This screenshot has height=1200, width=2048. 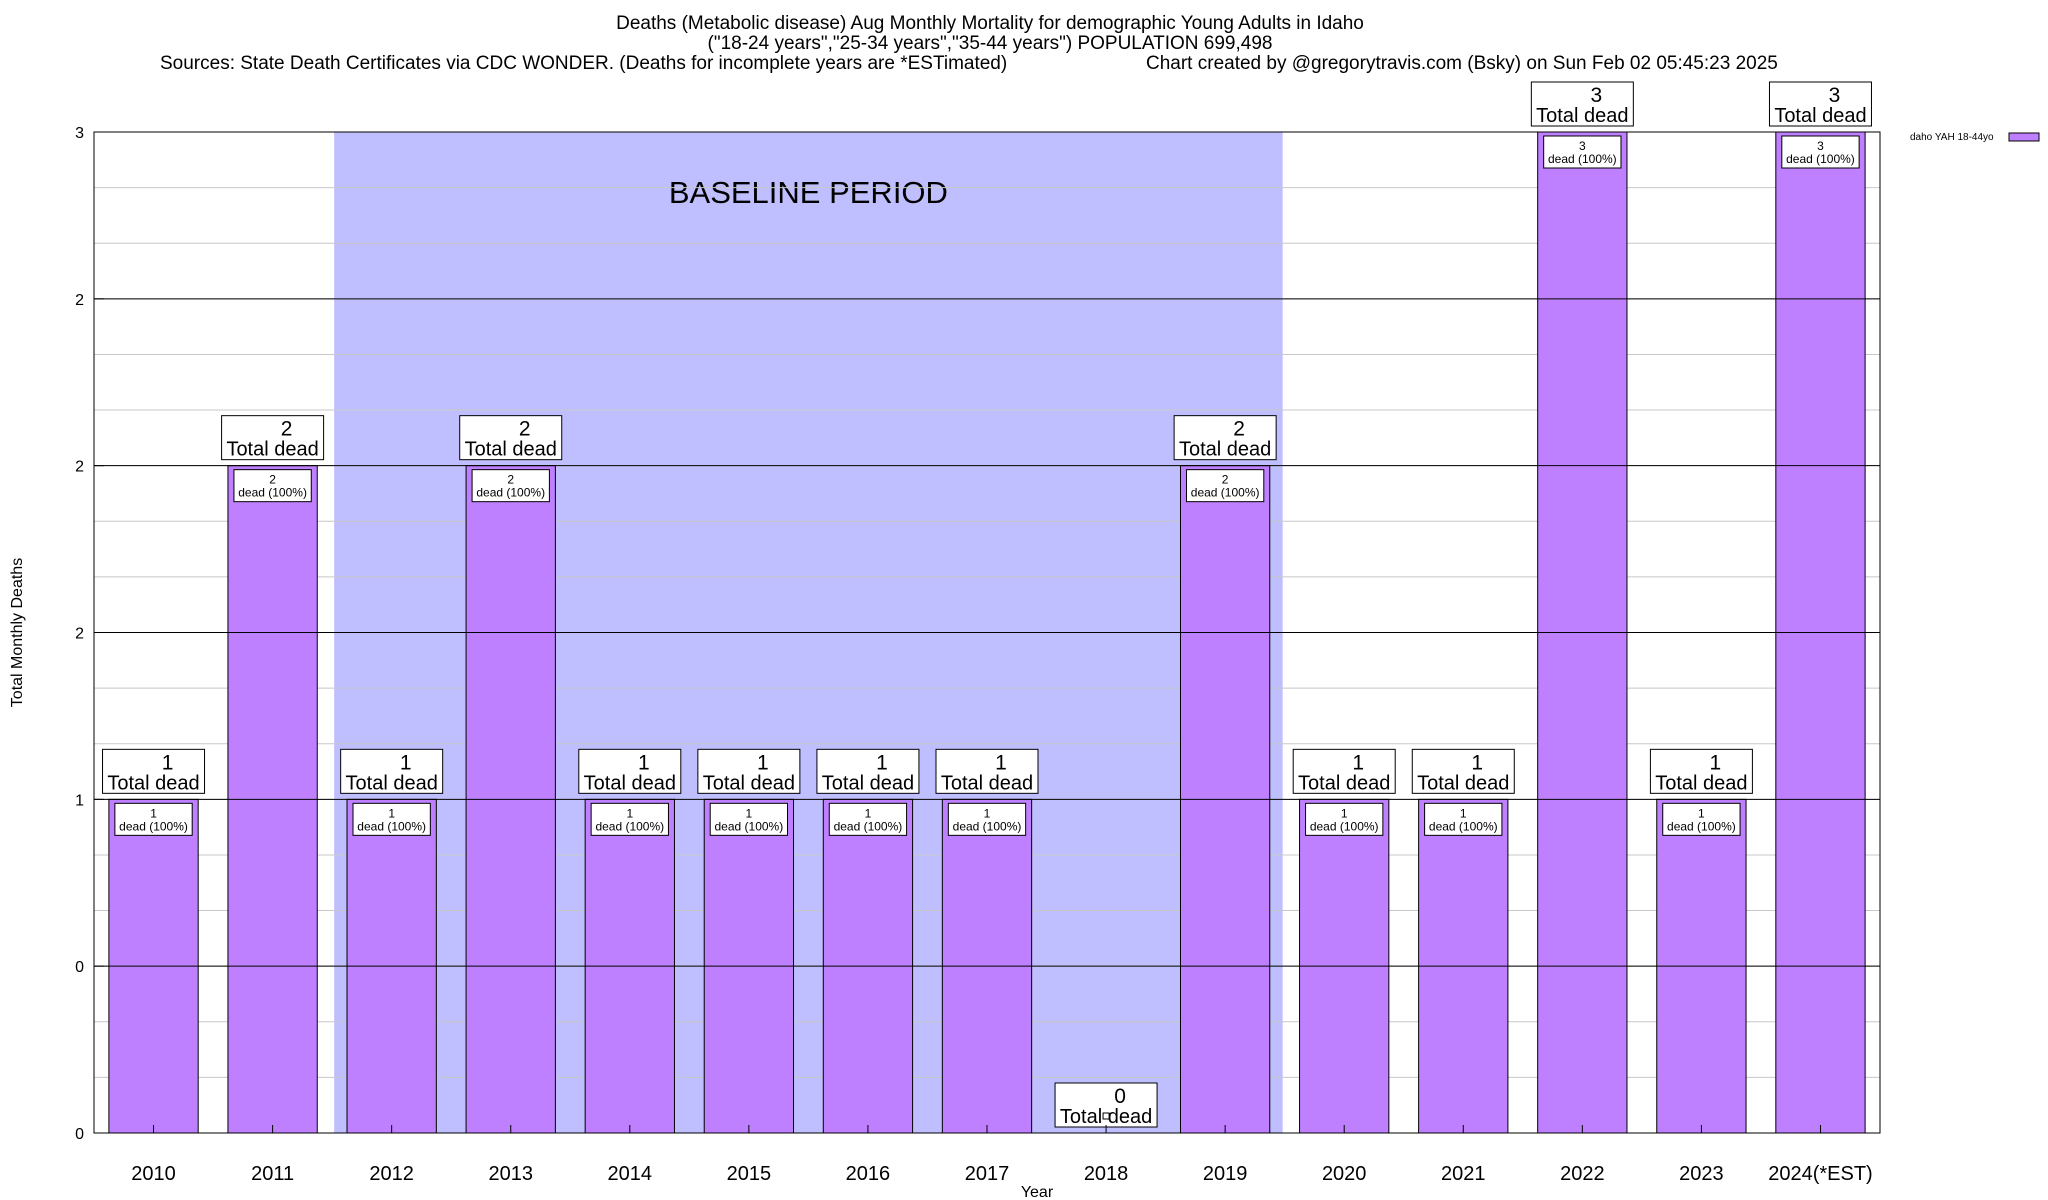 What do you see at coordinates (2024, 137) in the screenshot?
I see `legend-swatch` at bounding box center [2024, 137].